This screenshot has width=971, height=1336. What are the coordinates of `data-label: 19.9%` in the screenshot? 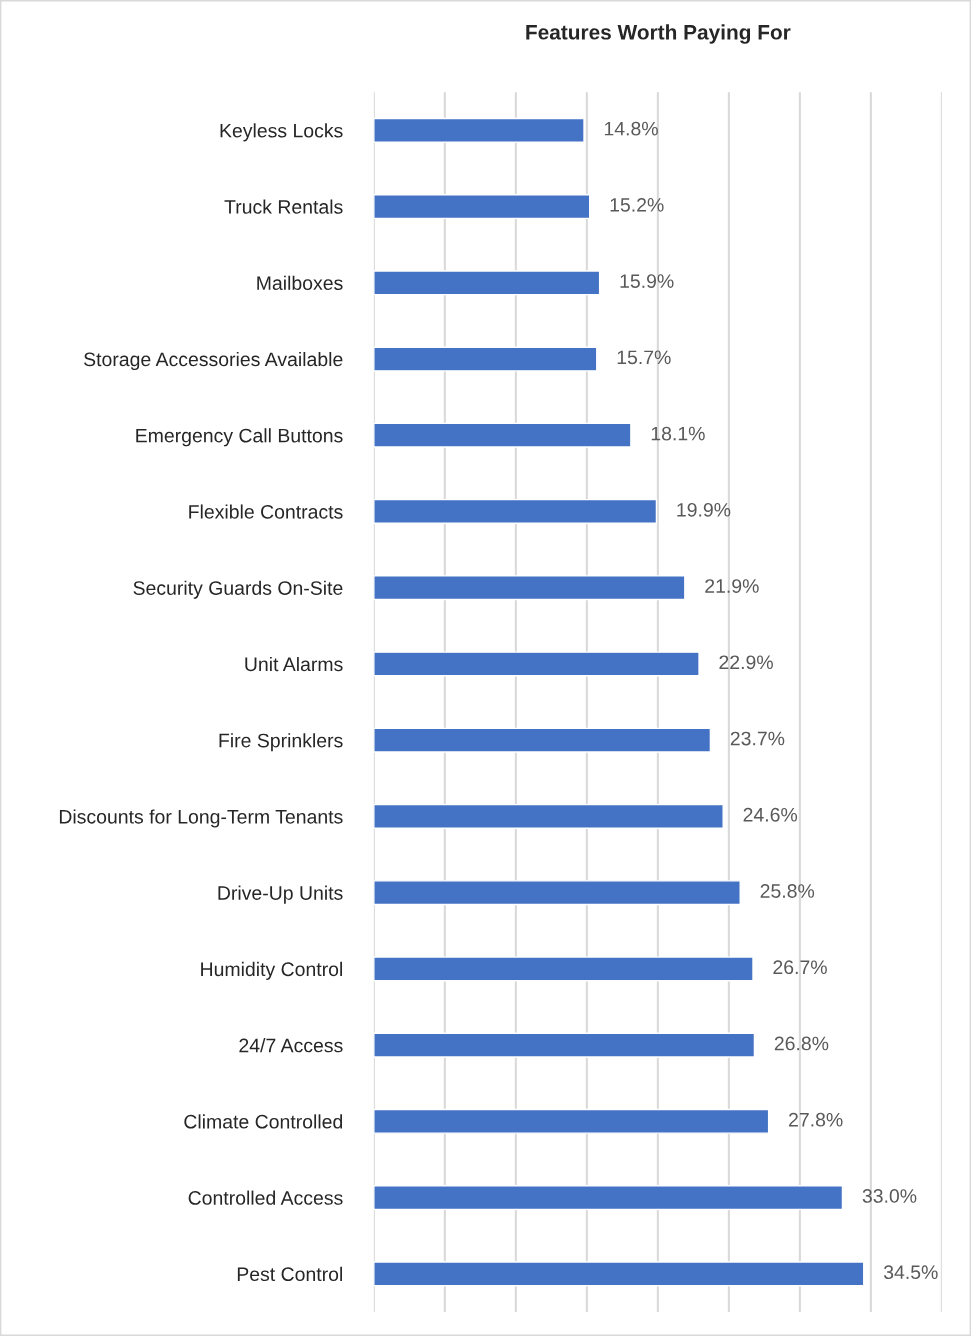 It's located at (704, 509).